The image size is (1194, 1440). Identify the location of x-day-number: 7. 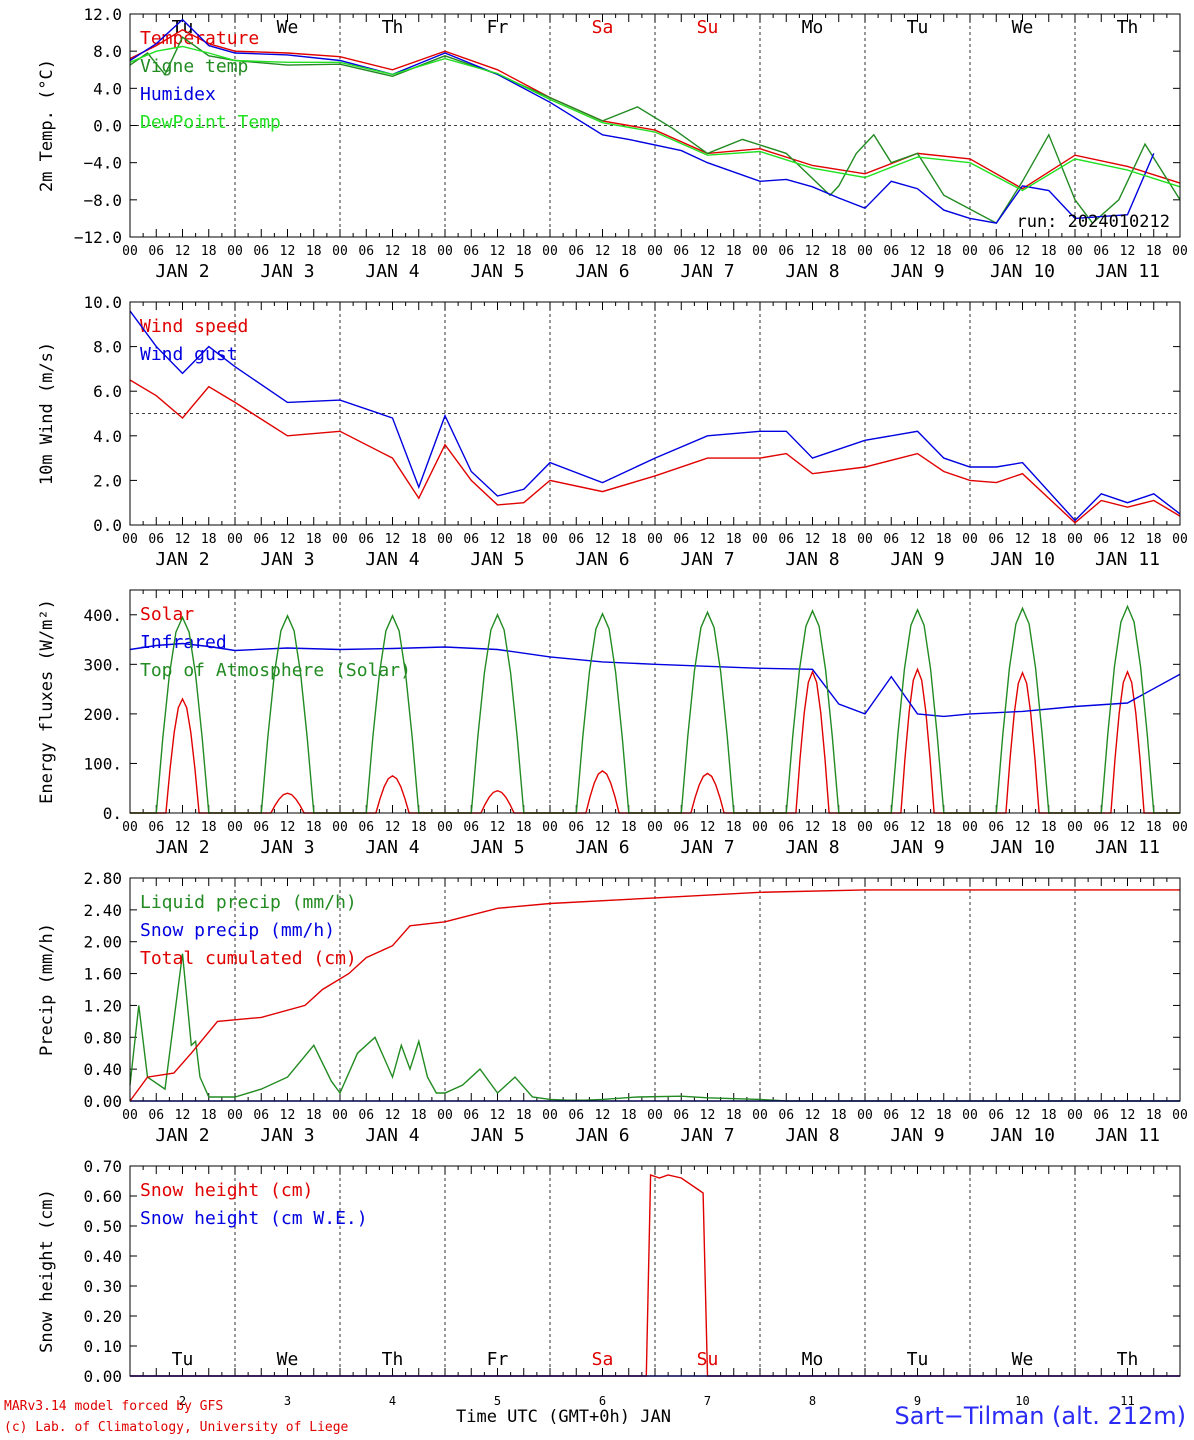
(707, 1401).